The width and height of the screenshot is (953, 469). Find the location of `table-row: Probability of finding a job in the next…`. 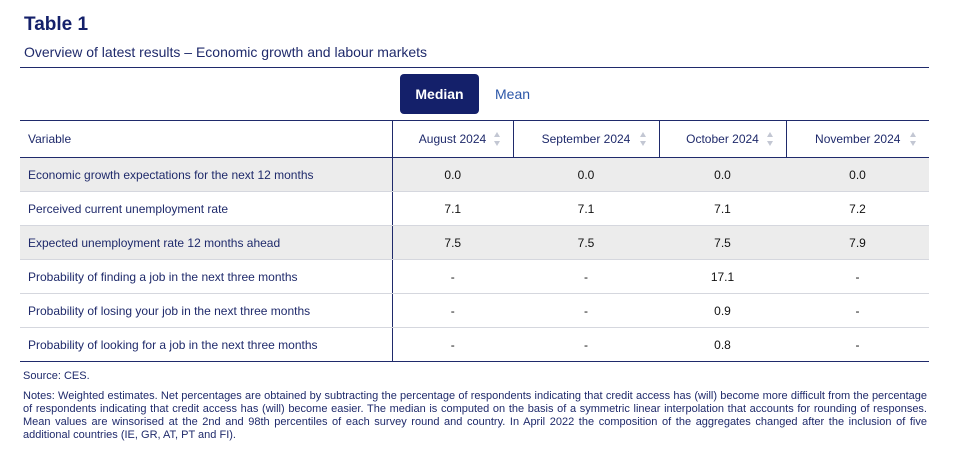

table-row: Probability of finding a job in the next… is located at coordinates (474, 276).